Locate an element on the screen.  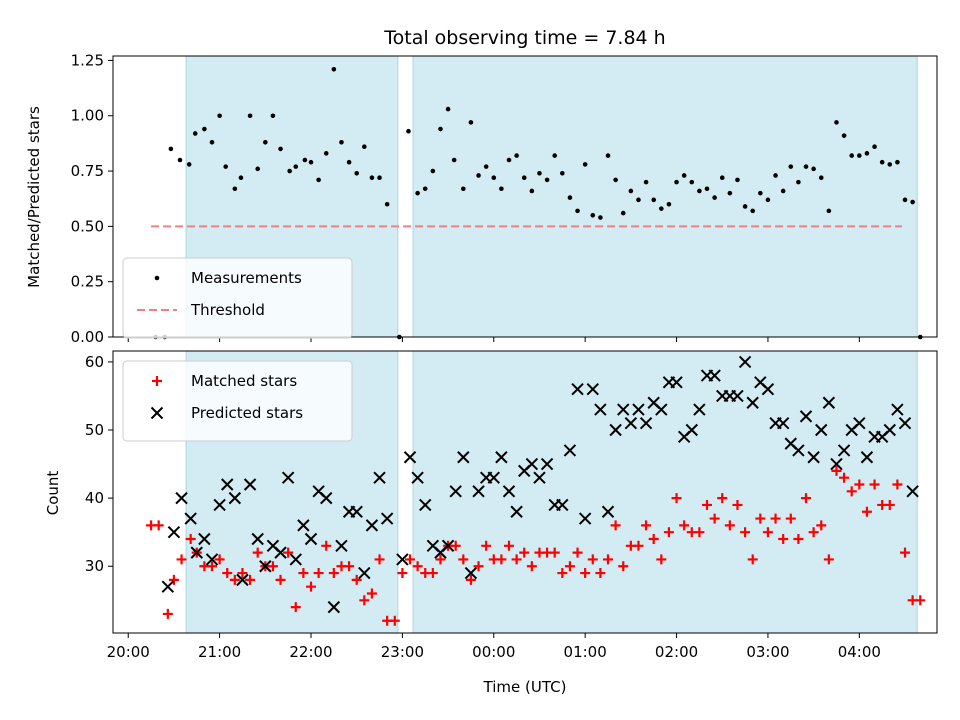
x-axis-label: Time (UTC) is located at coordinates (525, 687).